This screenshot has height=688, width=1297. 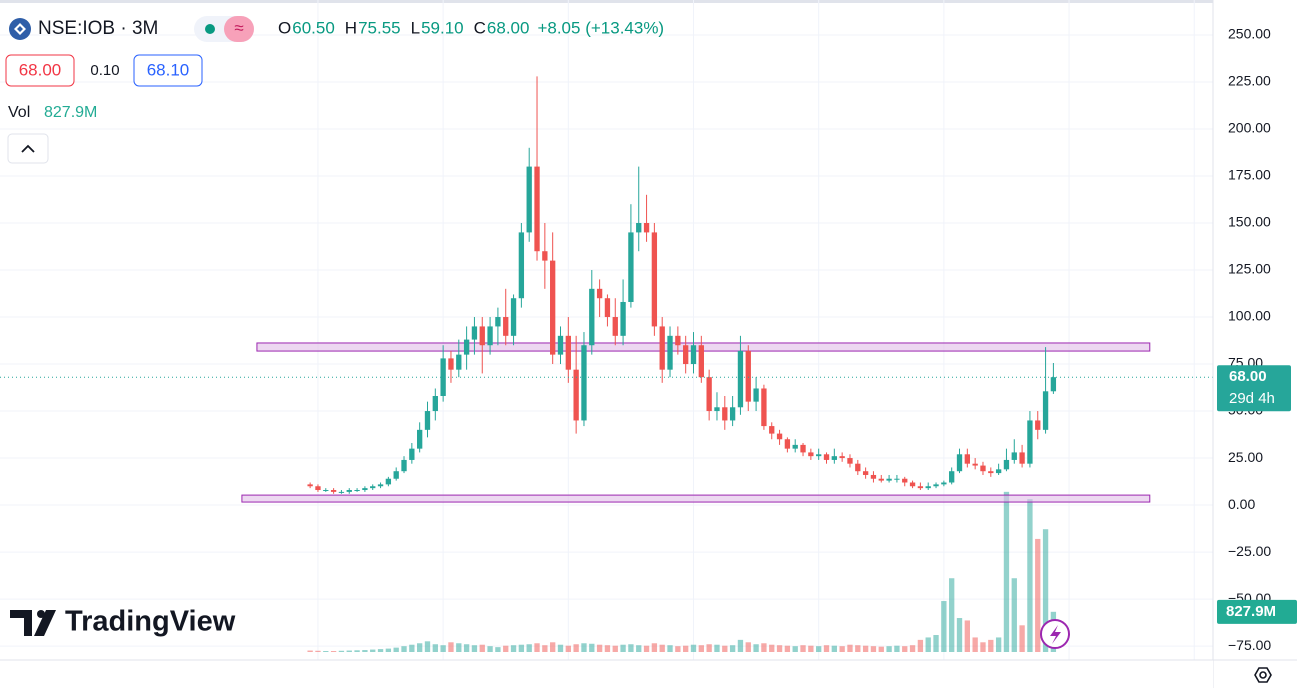 I want to click on price-badge-label: 68.00, so click(x=1248, y=376).